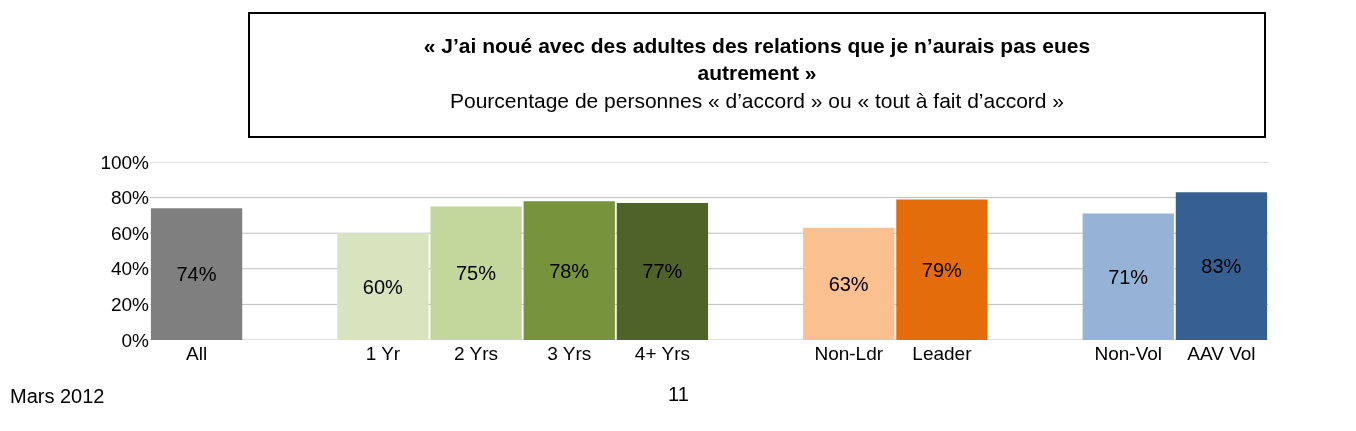 The image size is (1356, 431). I want to click on chart-subtitle: Pourcentage de personnes « d’accord » ou « tout à fait d’accord », so click(757, 101).